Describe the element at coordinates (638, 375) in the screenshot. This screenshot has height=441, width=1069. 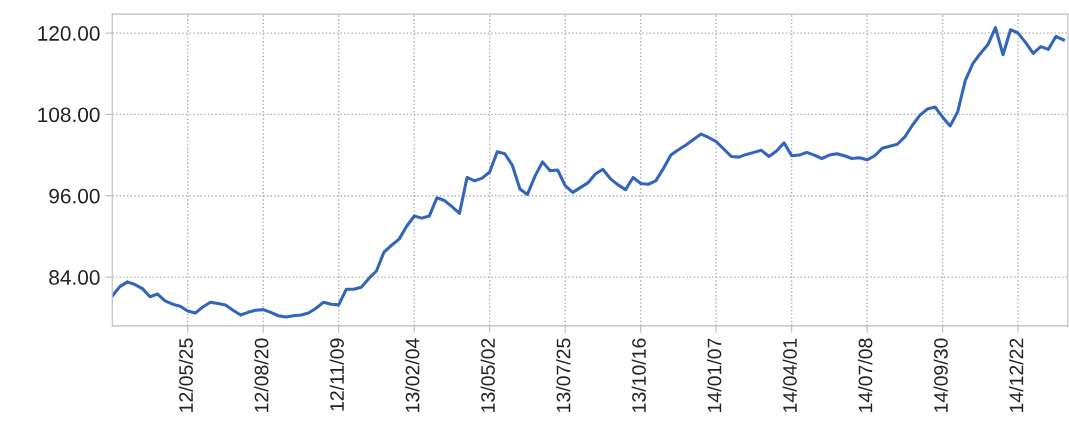
I see `x-tick-label: 13/10/16` at that location.